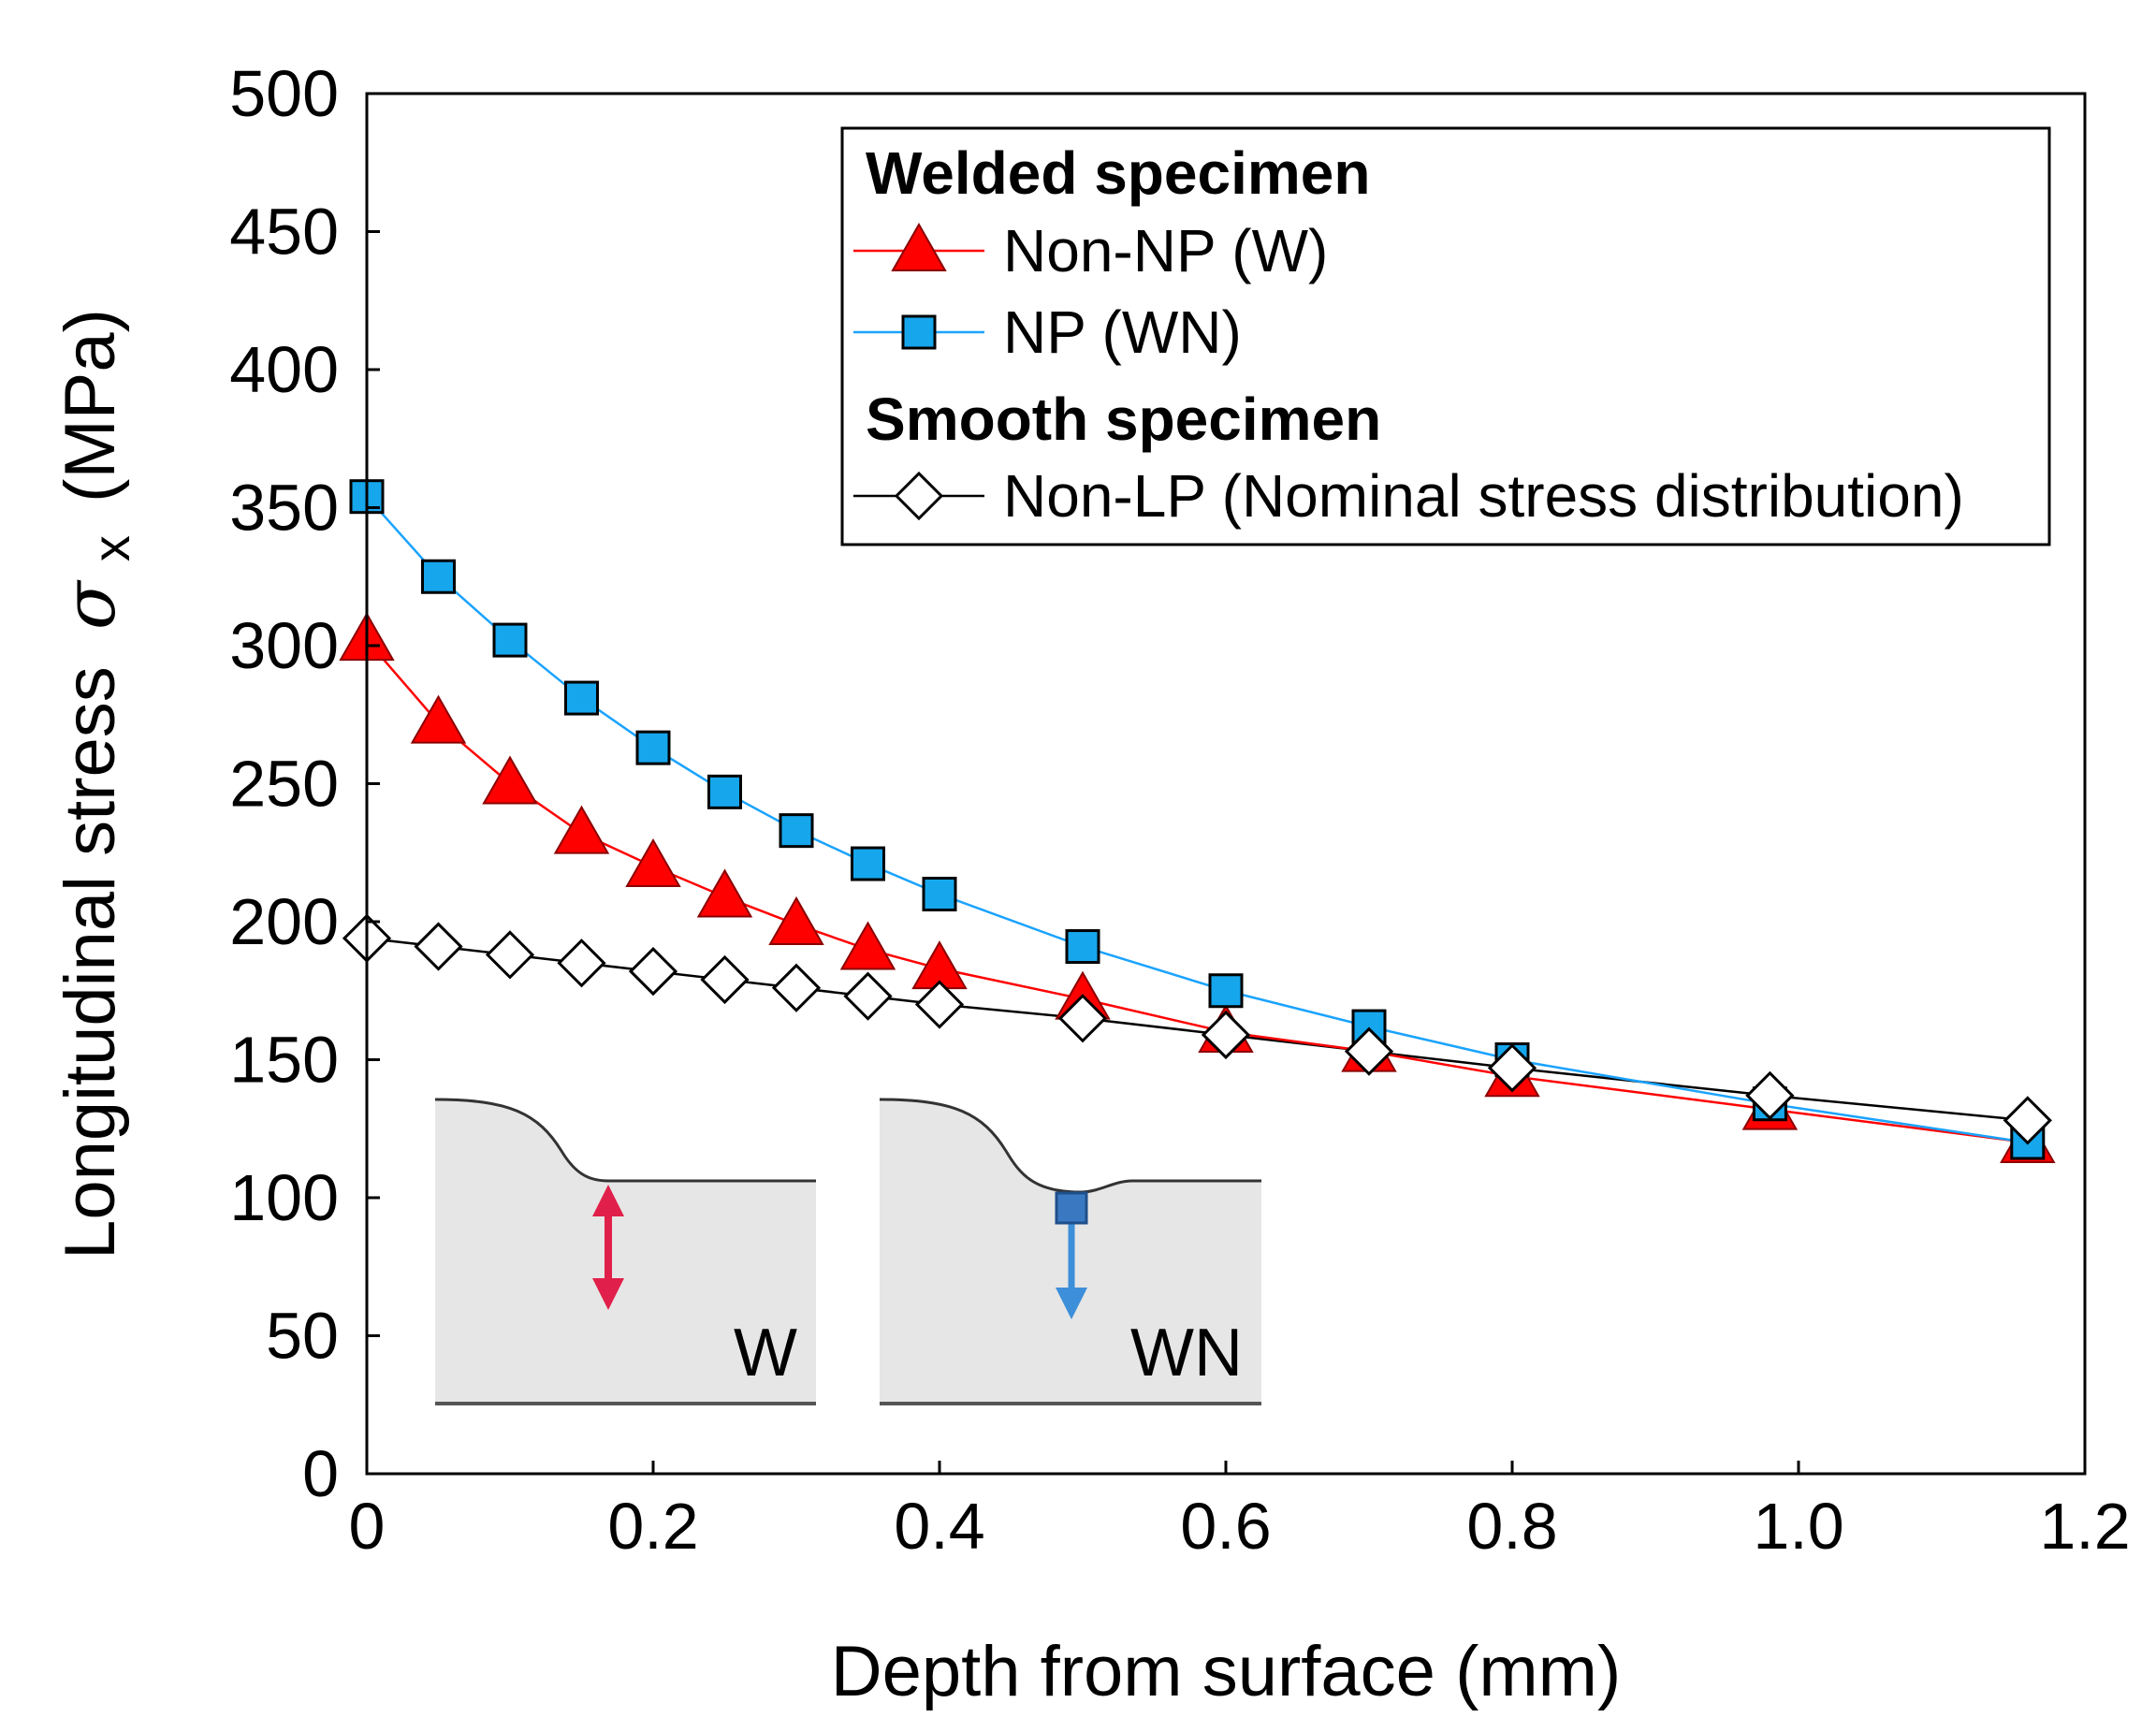 The height and width of the screenshot is (1732, 2156). Describe the element at coordinates (1122, 332) in the screenshot. I see `legend-label: NP (WN)` at that location.